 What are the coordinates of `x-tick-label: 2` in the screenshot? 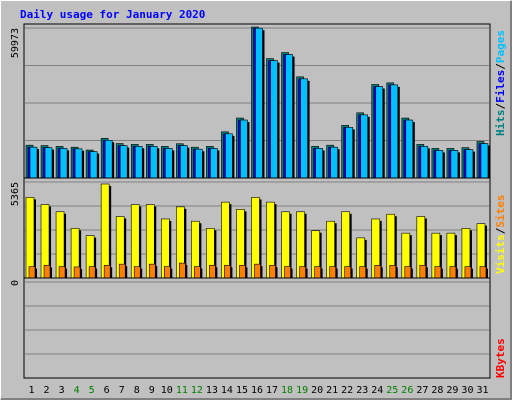 It's located at (47, 390).